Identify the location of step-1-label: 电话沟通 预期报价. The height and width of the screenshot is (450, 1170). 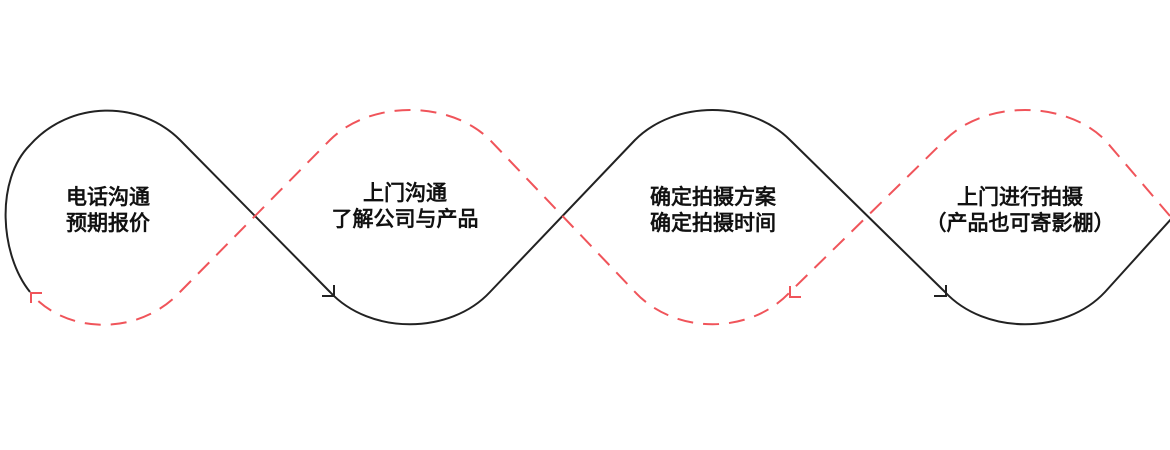
(108, 210).